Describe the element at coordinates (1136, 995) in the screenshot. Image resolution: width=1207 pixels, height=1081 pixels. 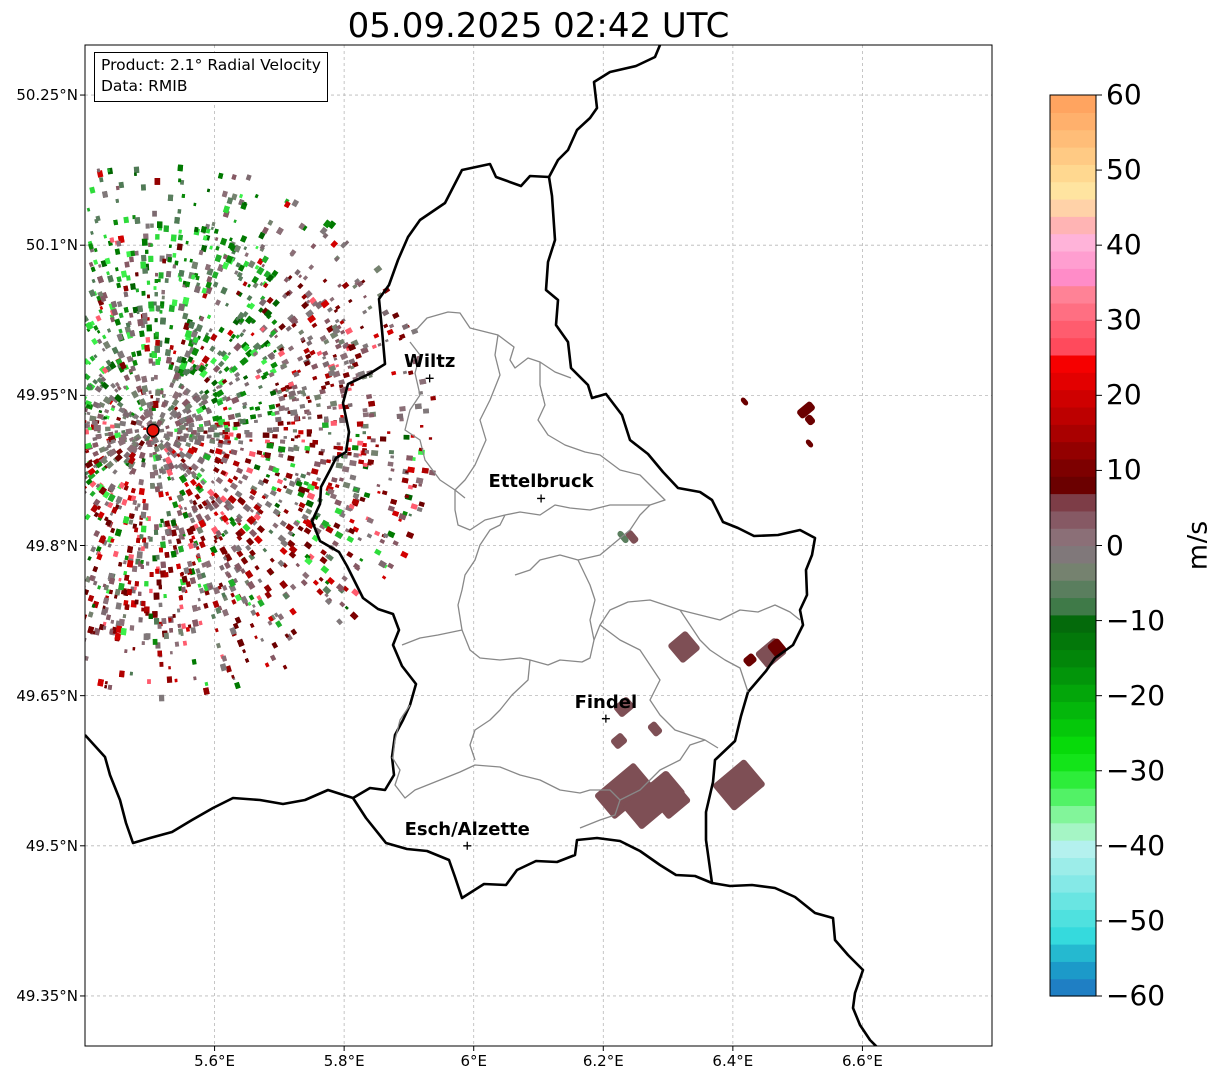
I see `colorbar-tick-label: −60` at that location.